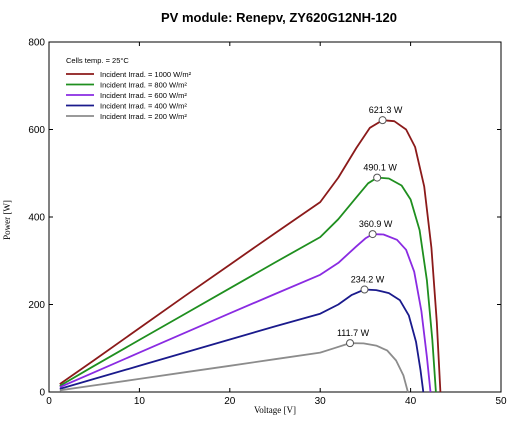 This screenshot has width=509, height=421. What do you see at coordinates (36, 305) in the screenshot?
I see `y-tick-label: 200` at bounding box center [36, 305].